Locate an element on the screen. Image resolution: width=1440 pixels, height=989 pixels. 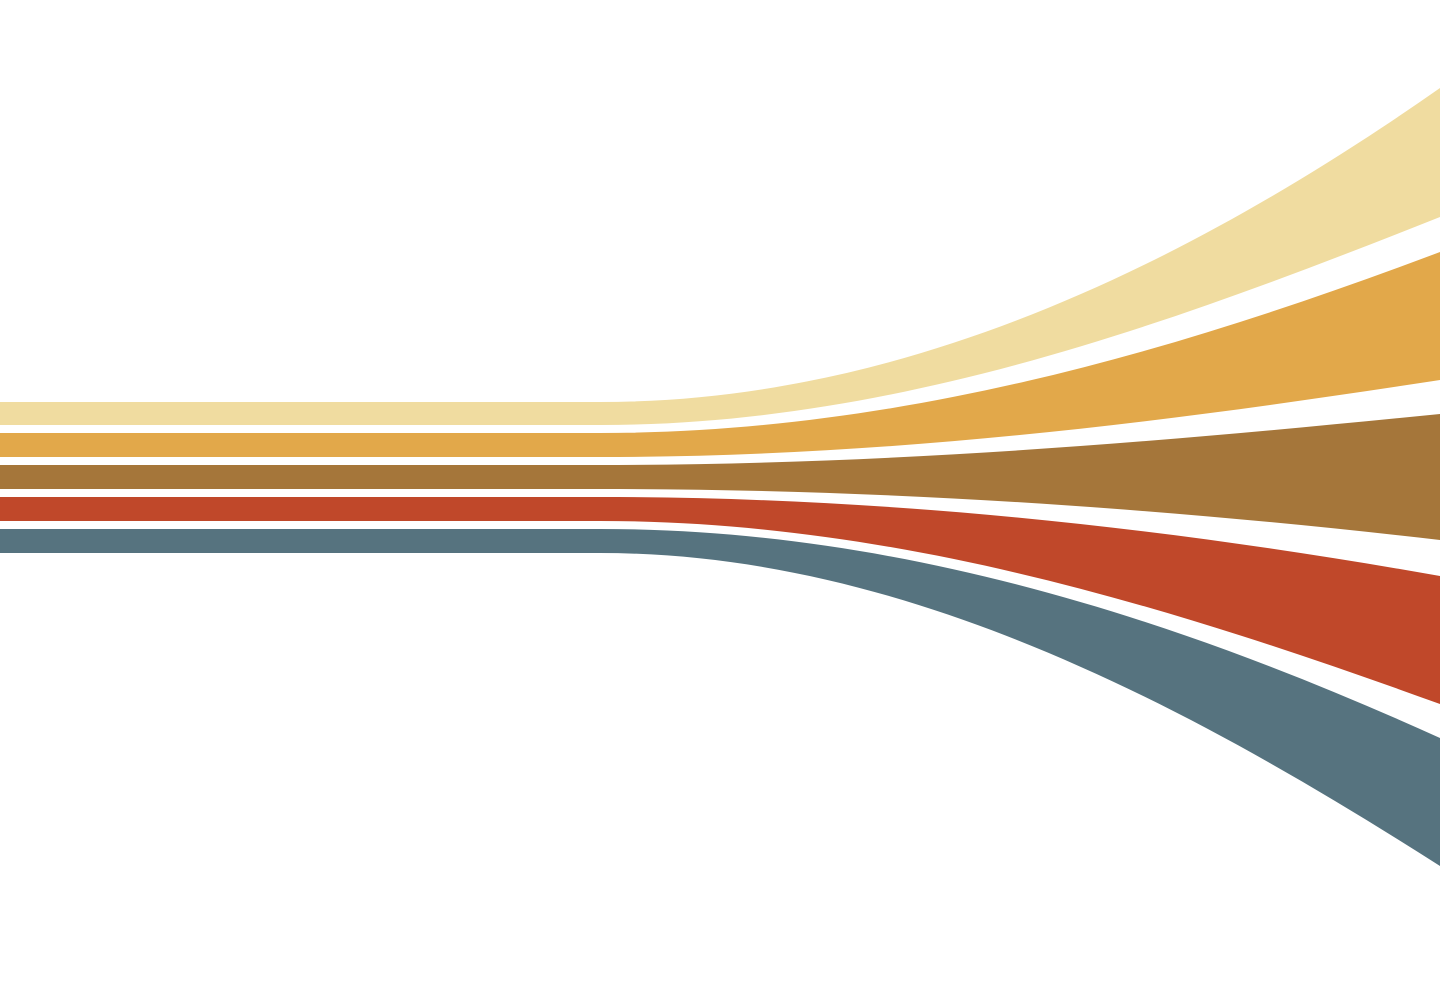
stripe-brown is located at coordinates (720, 477).